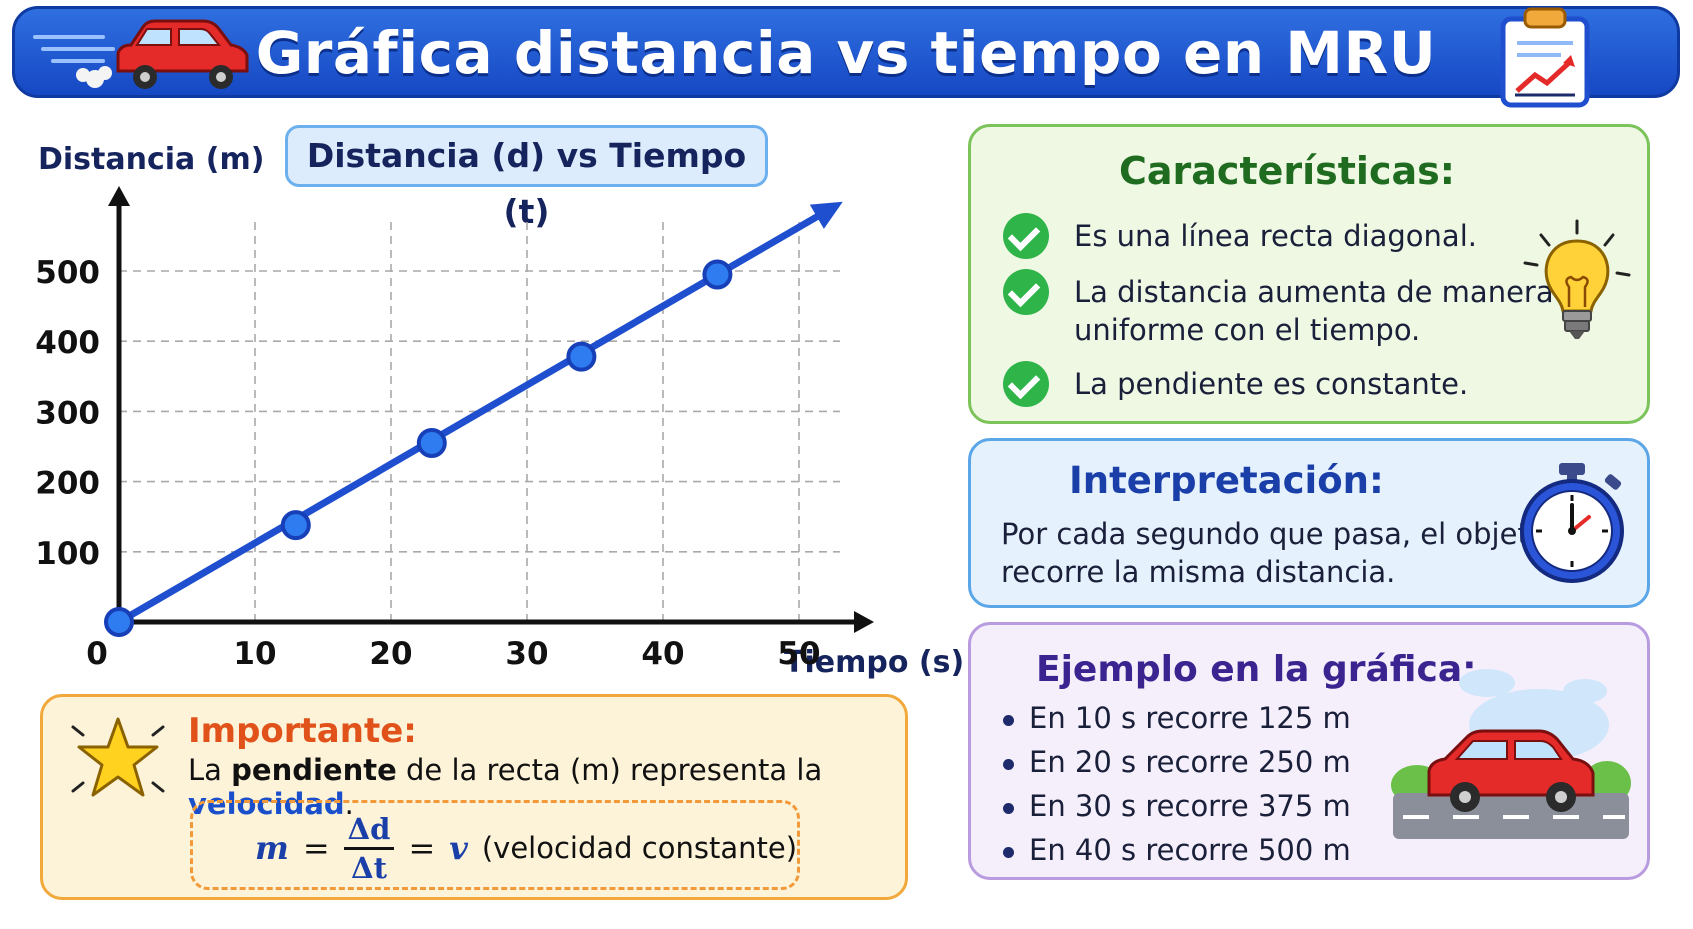  What do you see at coordinates (118, 757) in the screenshot?
I see `star-icon` at bounding box center [118, 757].